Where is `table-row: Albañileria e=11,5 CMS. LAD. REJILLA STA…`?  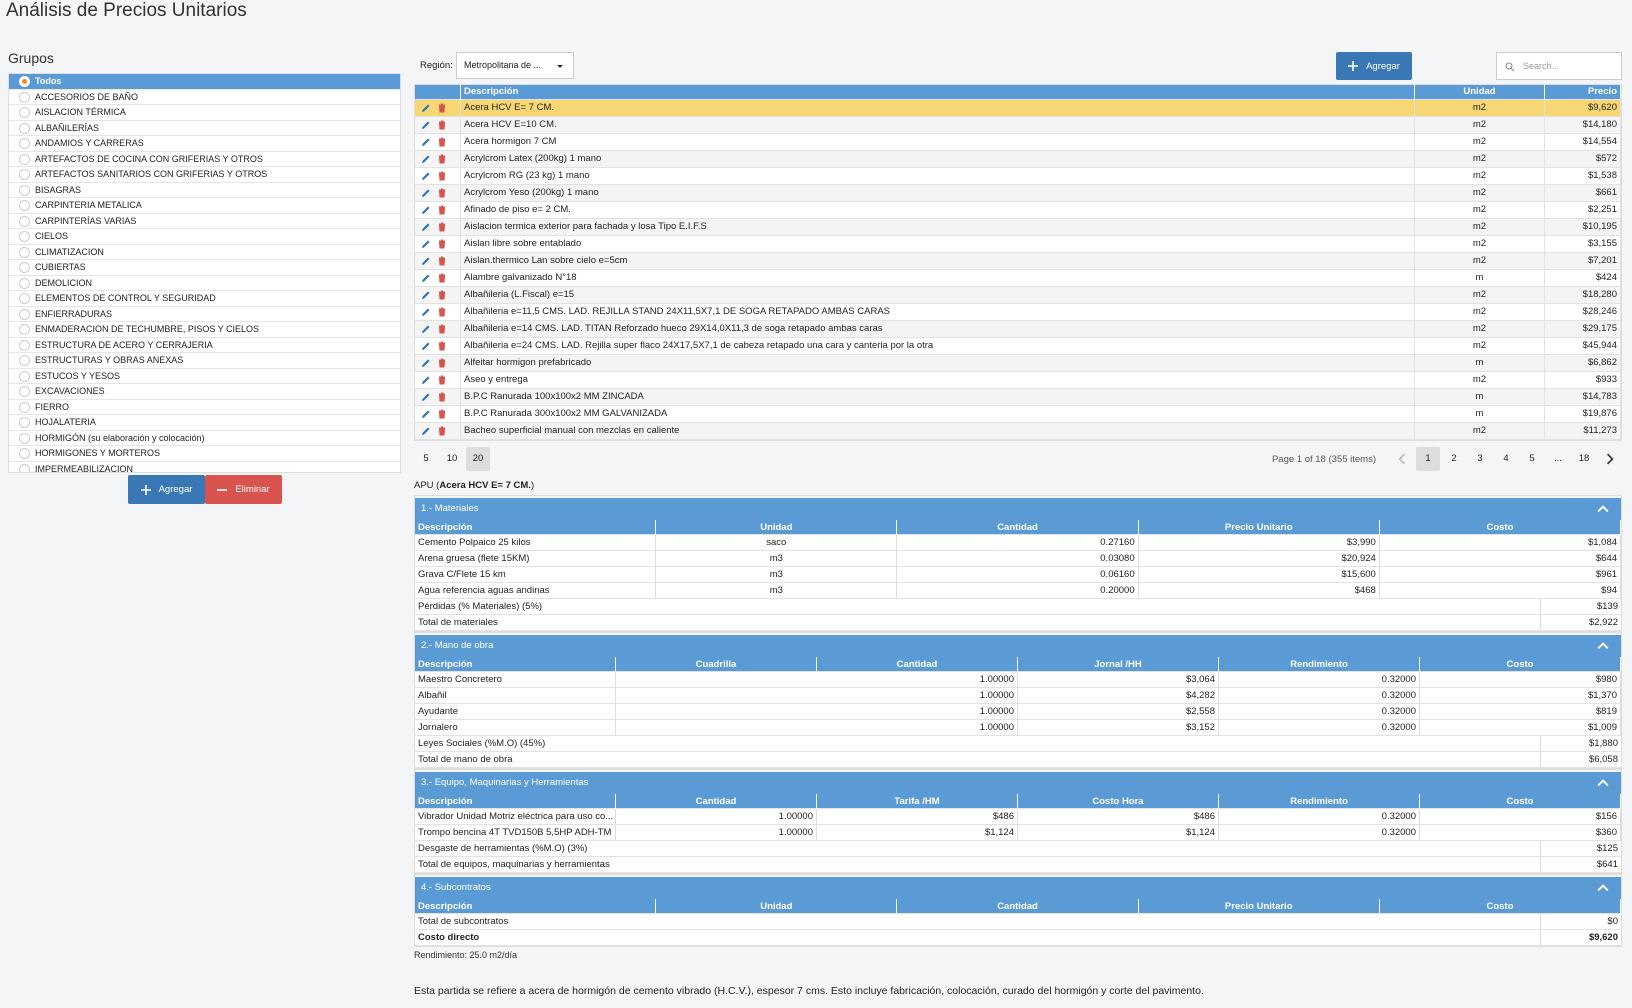 table-row: Albañileria e=11,5 CMS. LAD. REJILLA STA… is located at coordinates (1018, 312).